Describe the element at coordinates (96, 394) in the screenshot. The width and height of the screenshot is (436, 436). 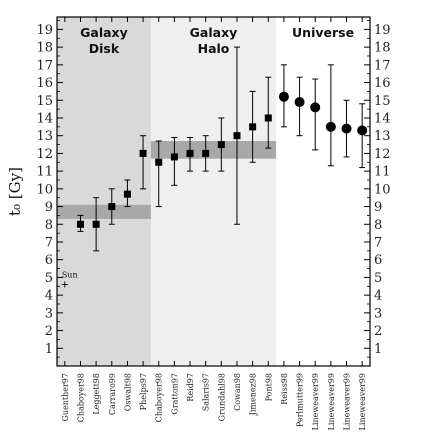
I see `category-label: Leggett98` at that location.